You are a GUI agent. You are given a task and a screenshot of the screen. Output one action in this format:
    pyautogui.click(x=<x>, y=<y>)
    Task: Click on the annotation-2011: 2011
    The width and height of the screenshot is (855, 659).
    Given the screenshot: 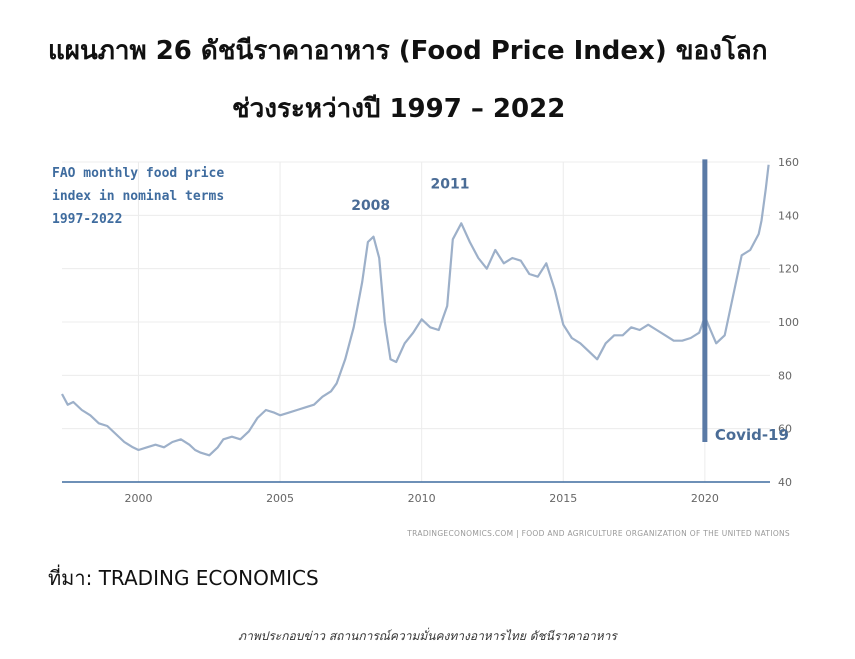 What is the action you would take?
    pyautogui.click(x=449, y=185)
    